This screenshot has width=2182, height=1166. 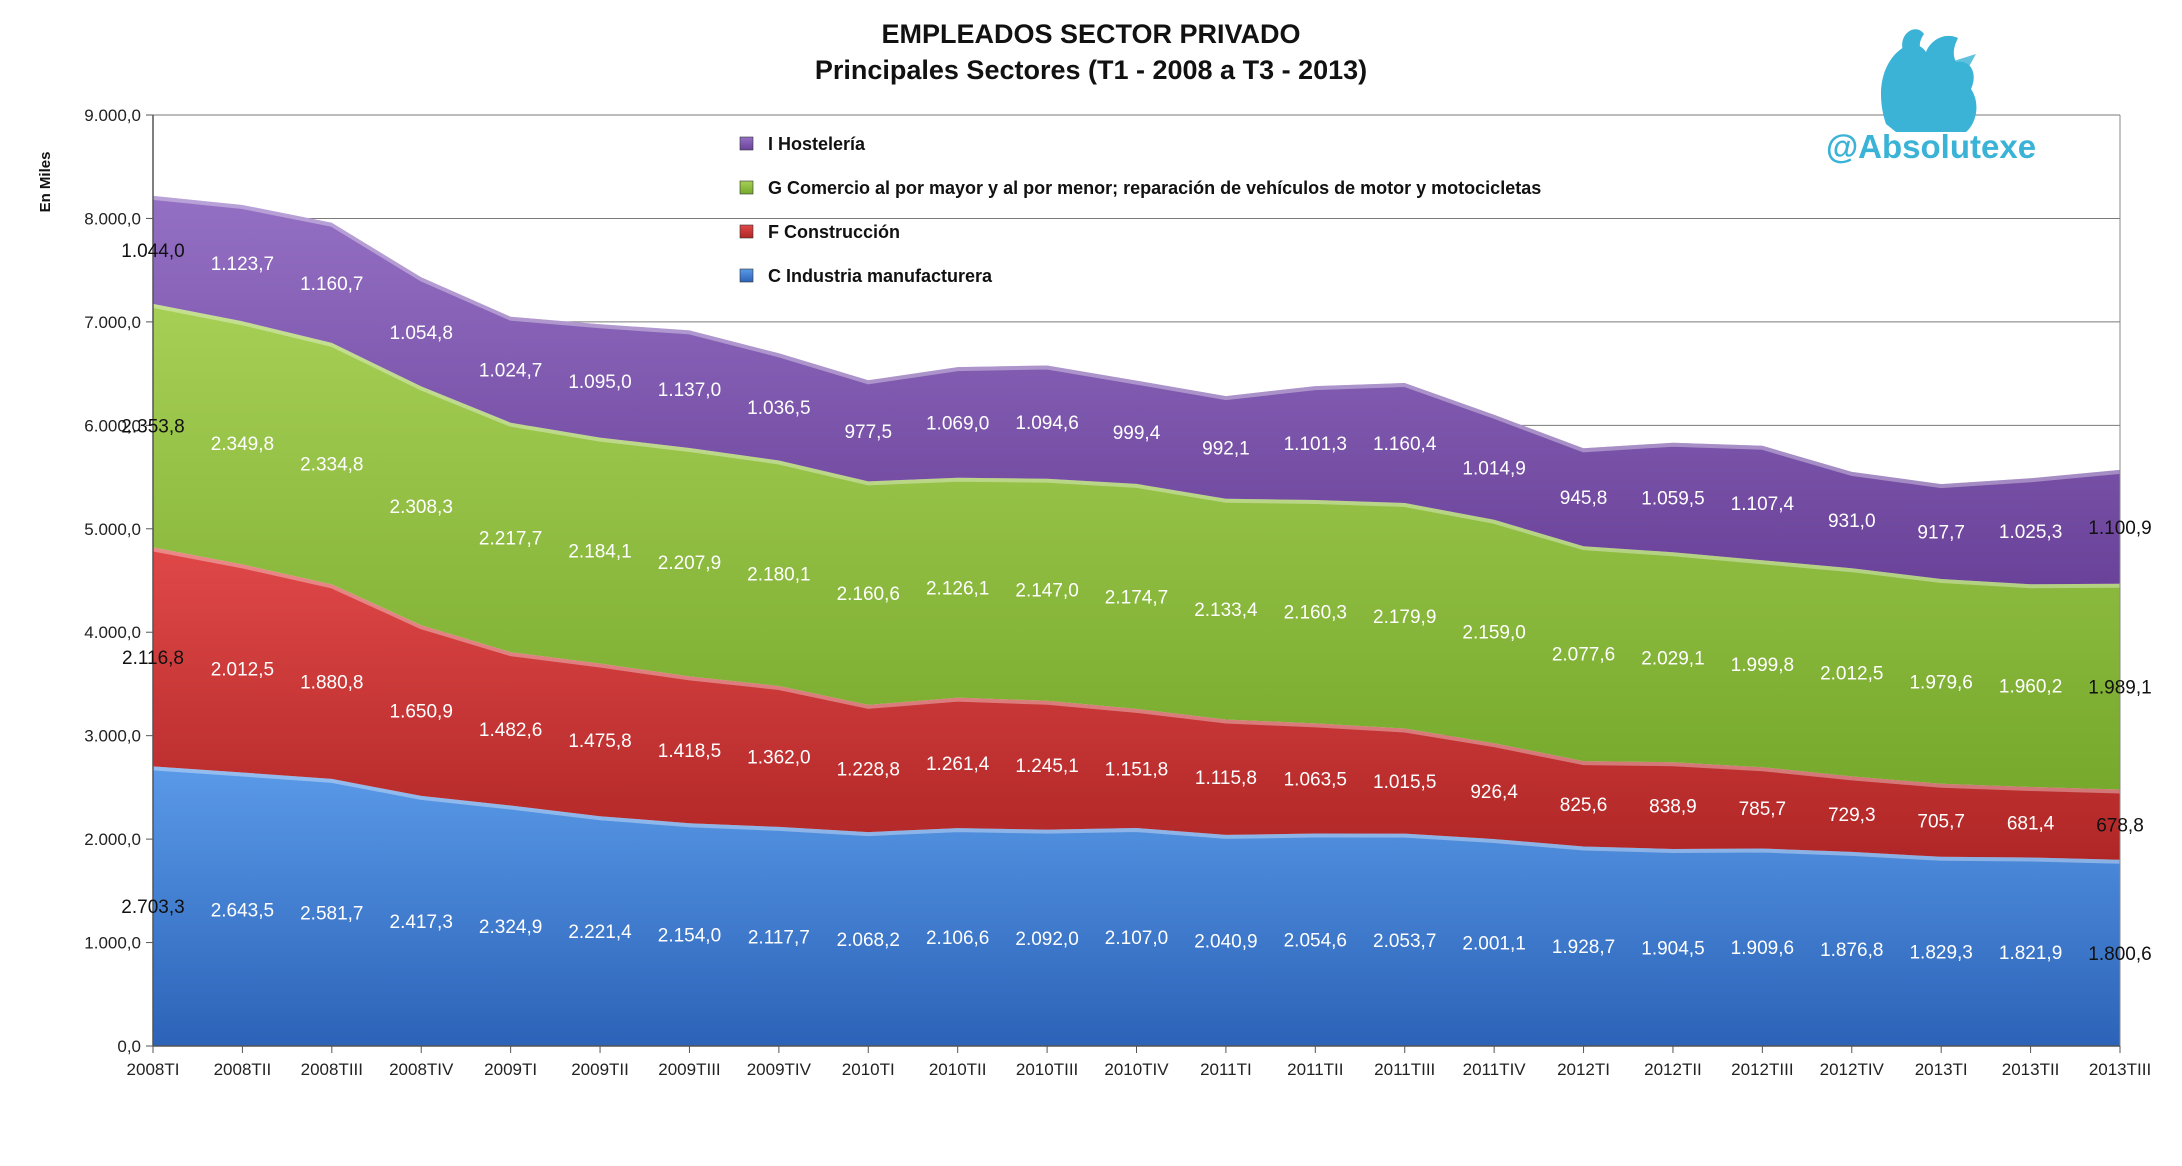 What do you see at coordinates (958, 1069) in the screenshot?
I see `x-tick-label: 2010TII` at bounding box center [958, 1069].